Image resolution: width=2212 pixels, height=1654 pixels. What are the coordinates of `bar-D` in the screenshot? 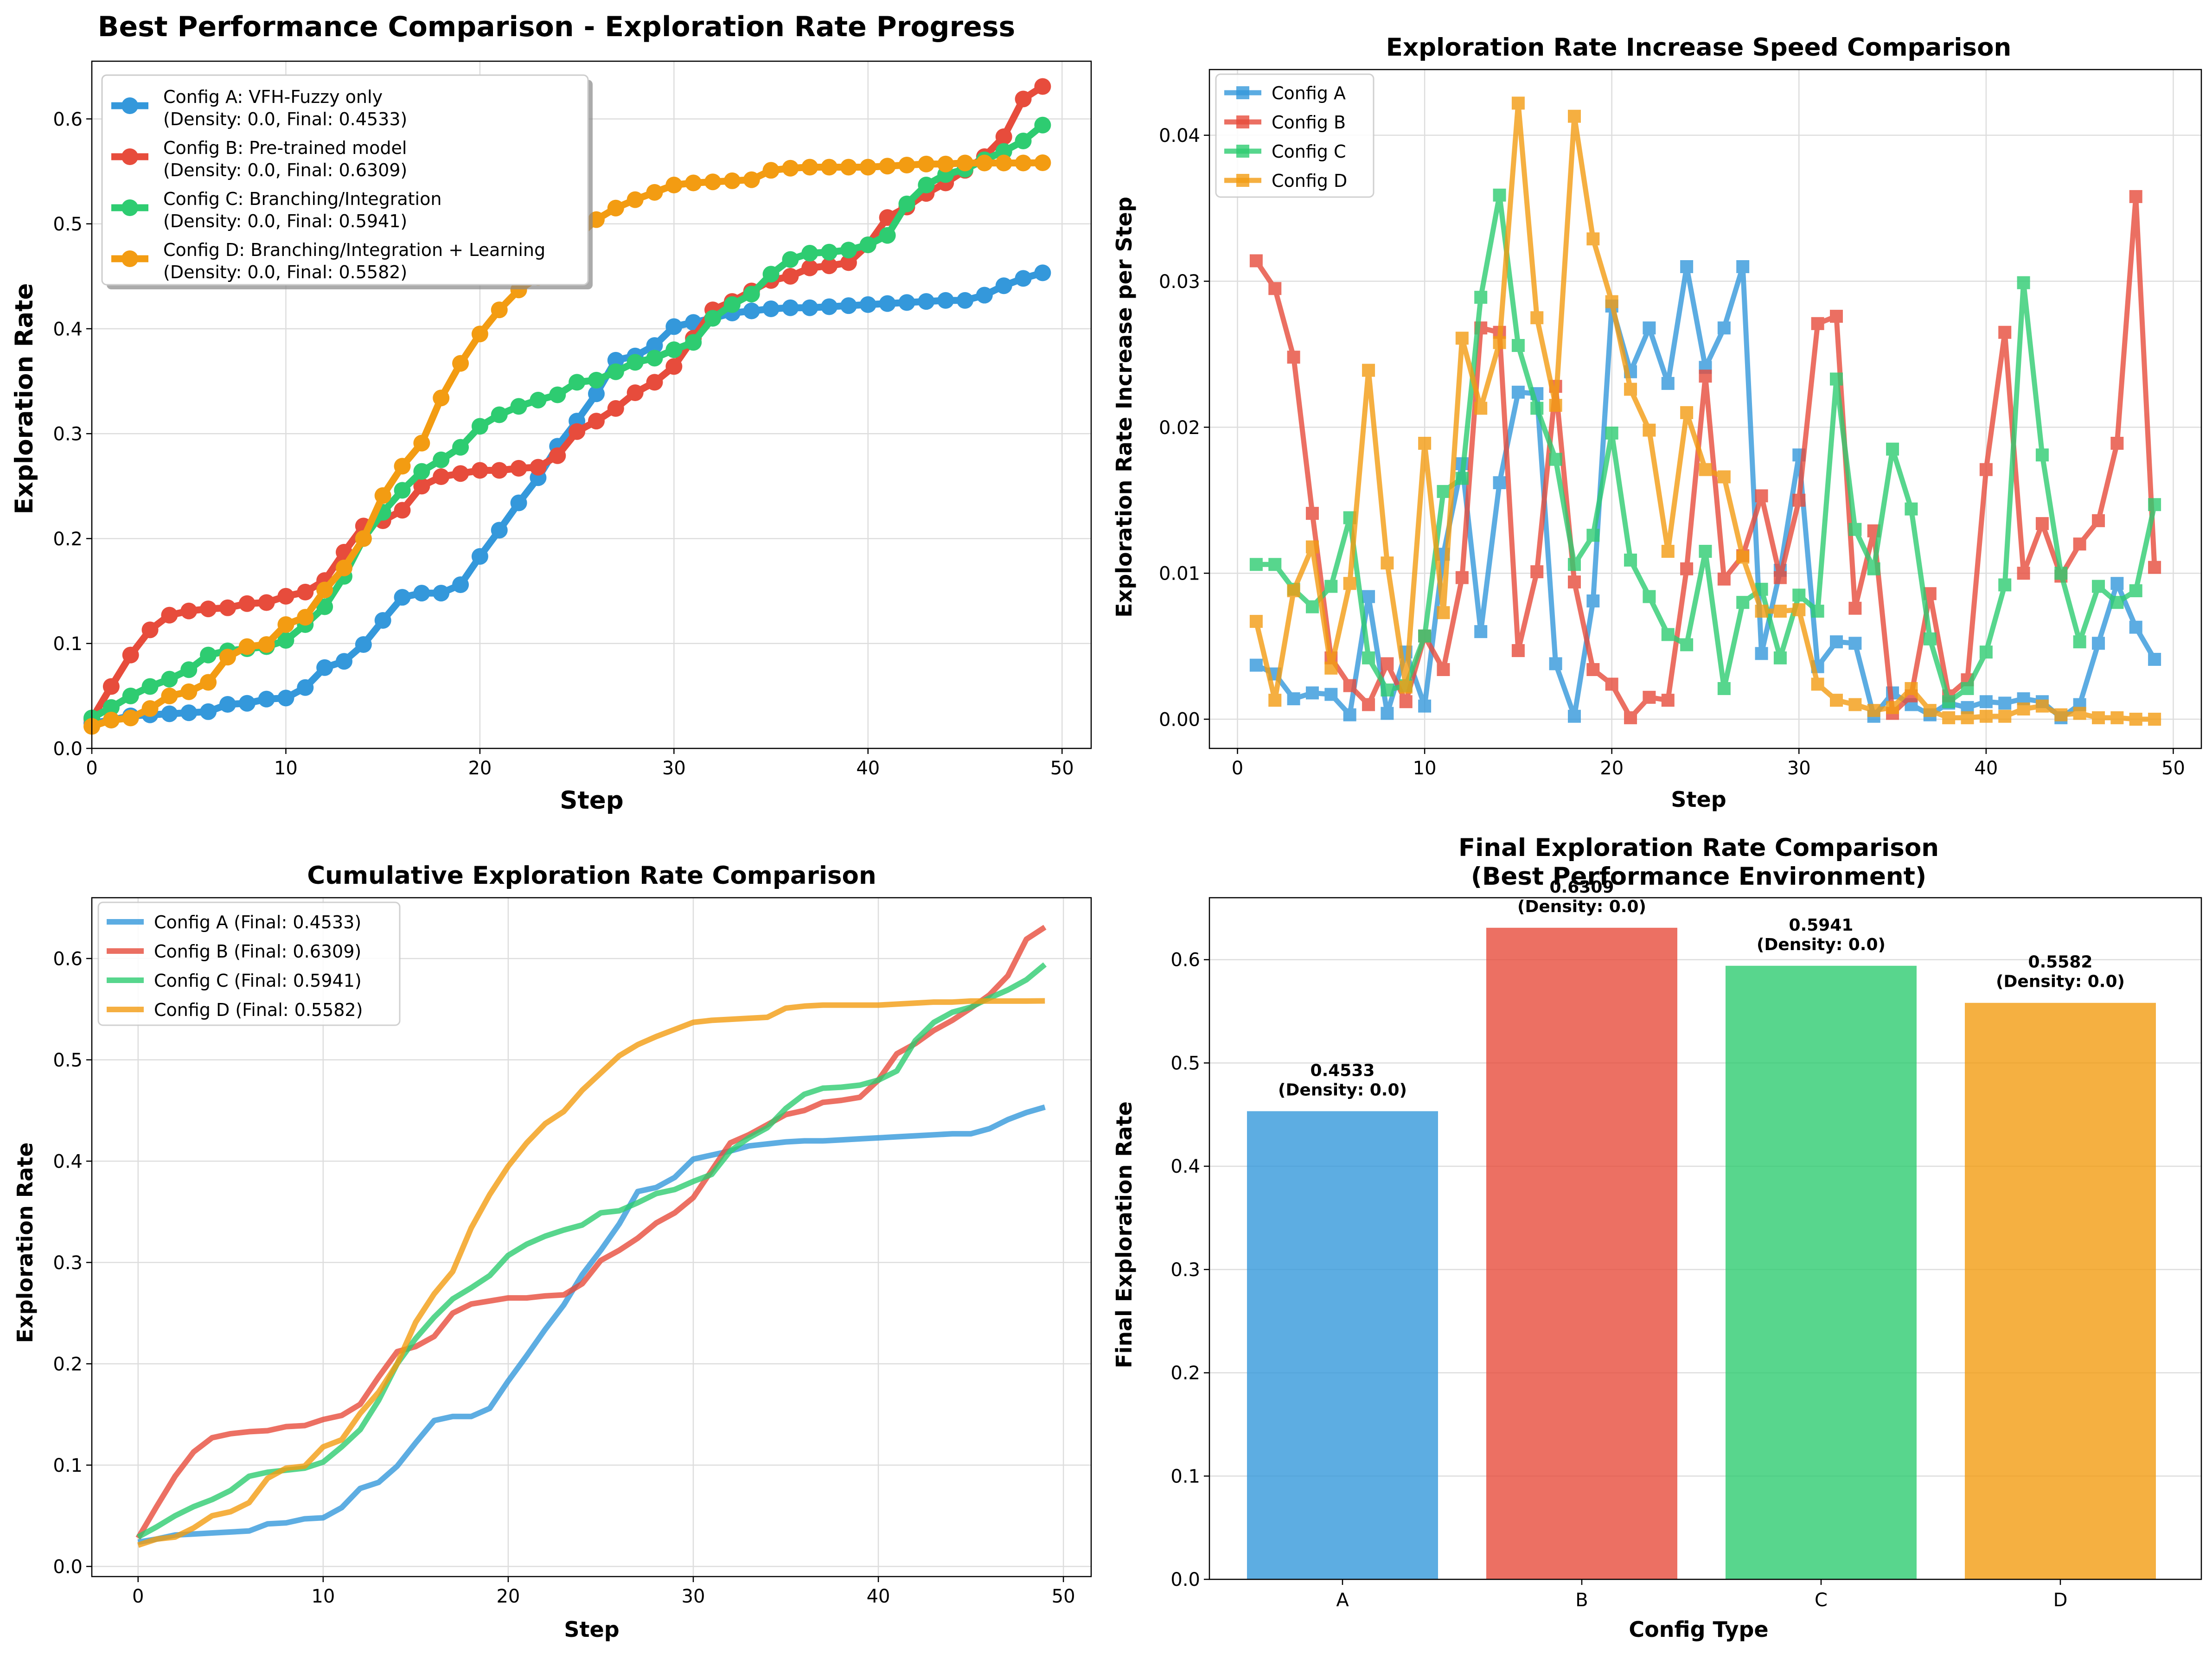 It's located at (2060, 1291).